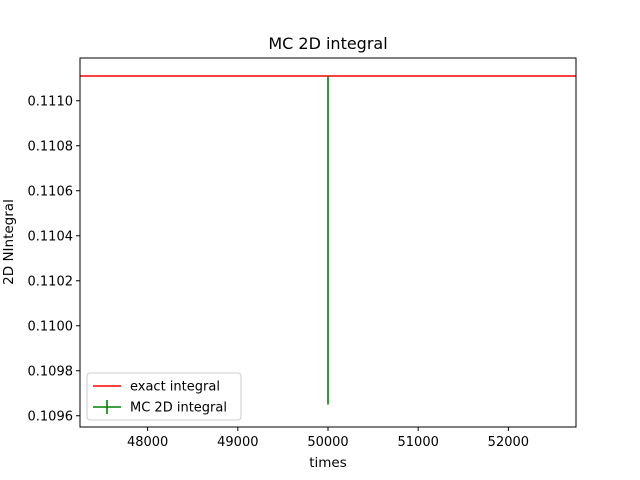 This screenshot has height=480, width=640. I want to click on x-tick-label: 49000, so click(237, 442).